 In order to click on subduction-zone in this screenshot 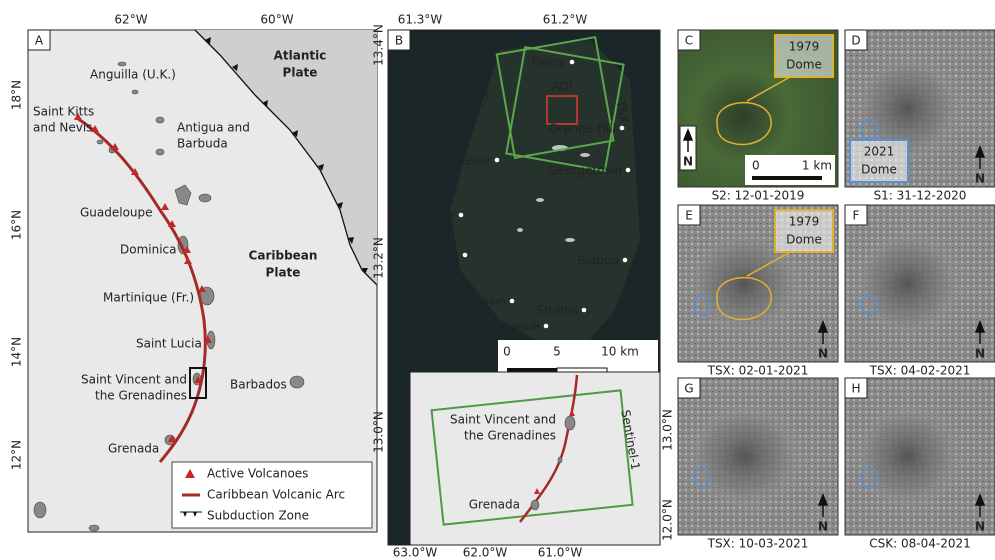, I will do `click(286, 157)`.